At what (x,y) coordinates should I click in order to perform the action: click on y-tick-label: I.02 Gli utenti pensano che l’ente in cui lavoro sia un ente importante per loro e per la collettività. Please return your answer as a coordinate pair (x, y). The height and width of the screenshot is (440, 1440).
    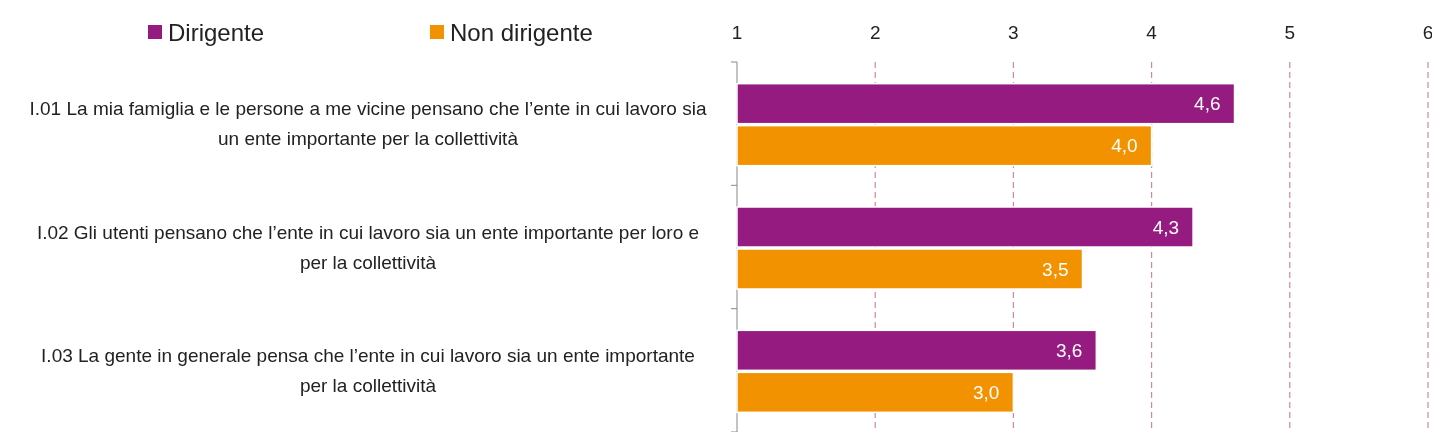
    Looking at the image, I should click on (368, 247).